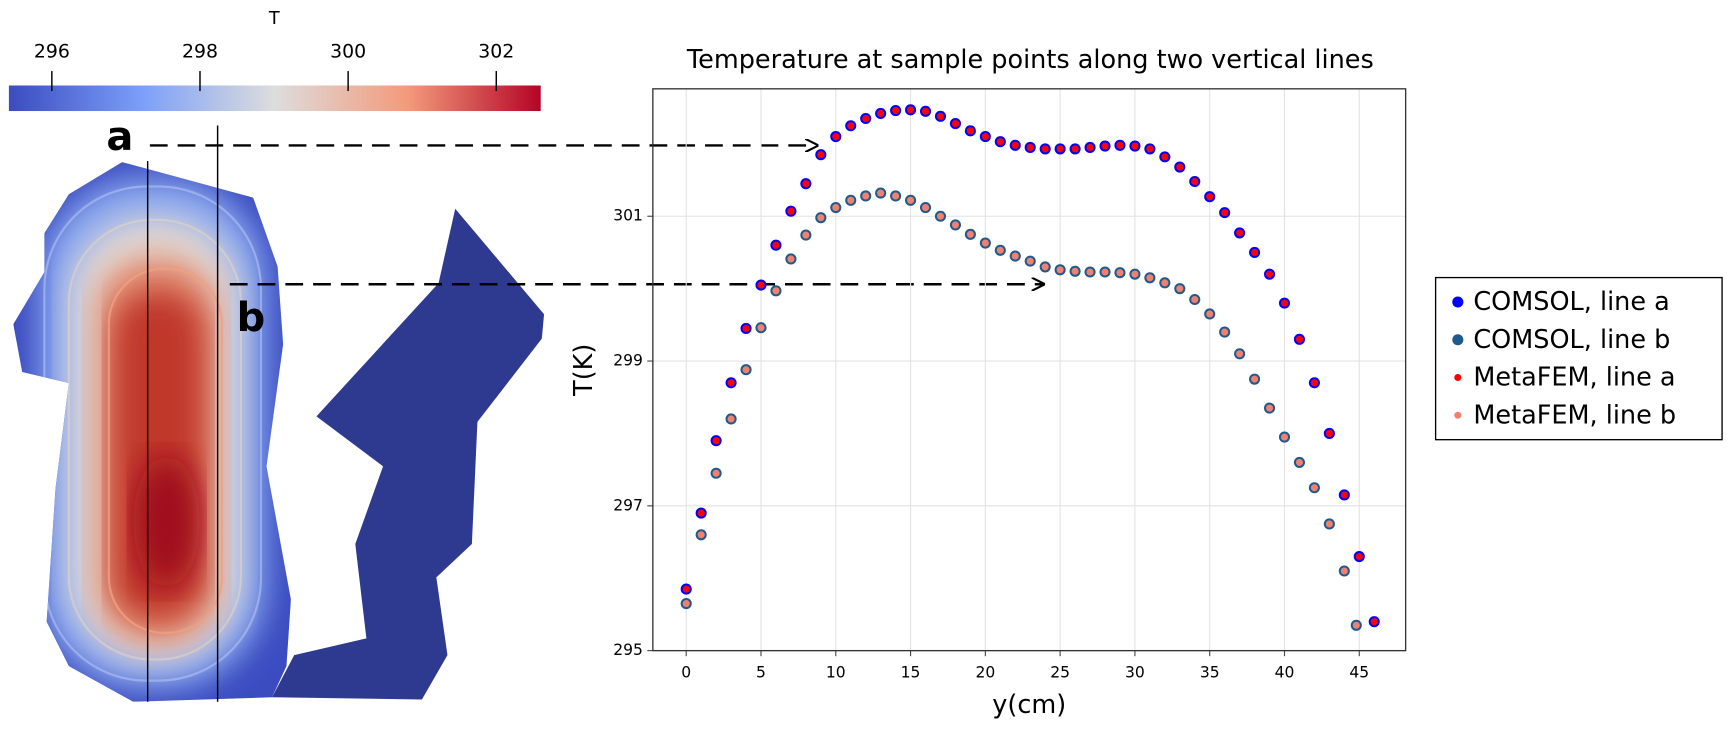 The image size is (1732, 738). What do you see at coordinates (1574, 378) in the screenshot?
I see `legend-label: MetaFEM, line a` at bounding box center [1574, 378].